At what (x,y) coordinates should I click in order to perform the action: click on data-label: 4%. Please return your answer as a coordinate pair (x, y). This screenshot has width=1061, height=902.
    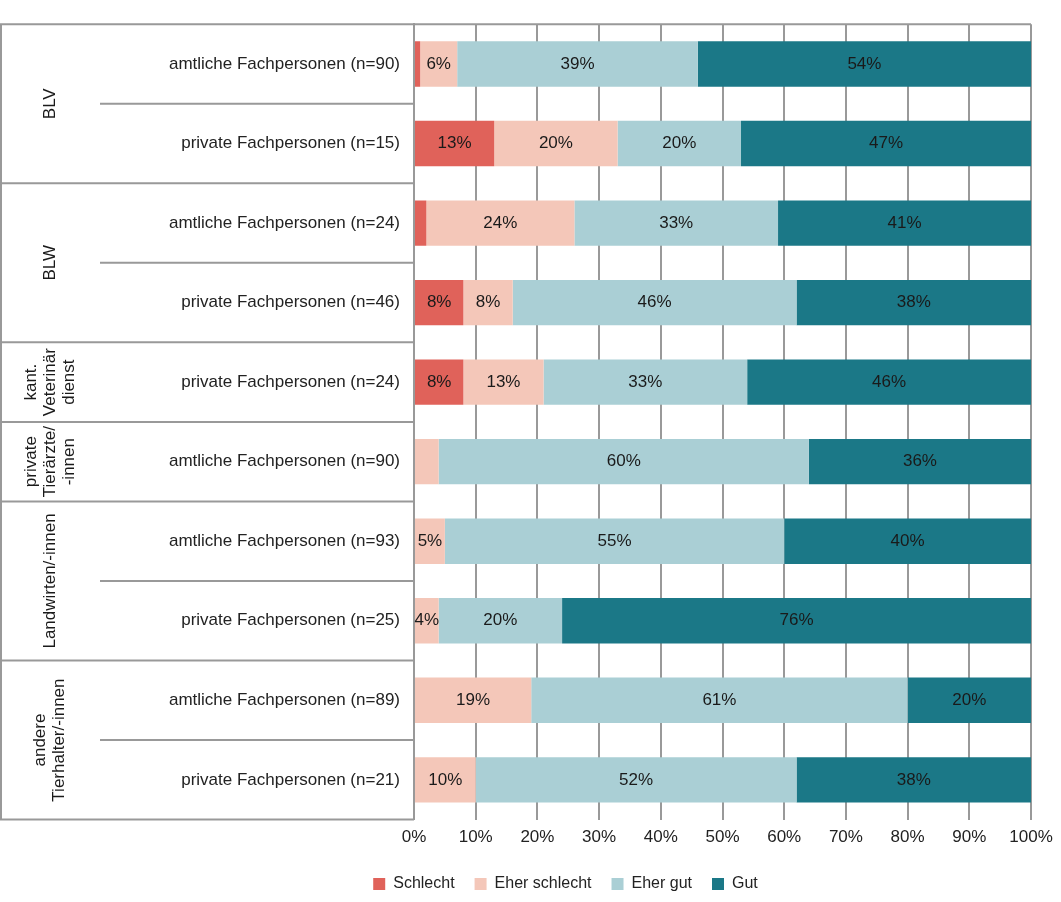
    Looking at the image, I should click on (427, 620).